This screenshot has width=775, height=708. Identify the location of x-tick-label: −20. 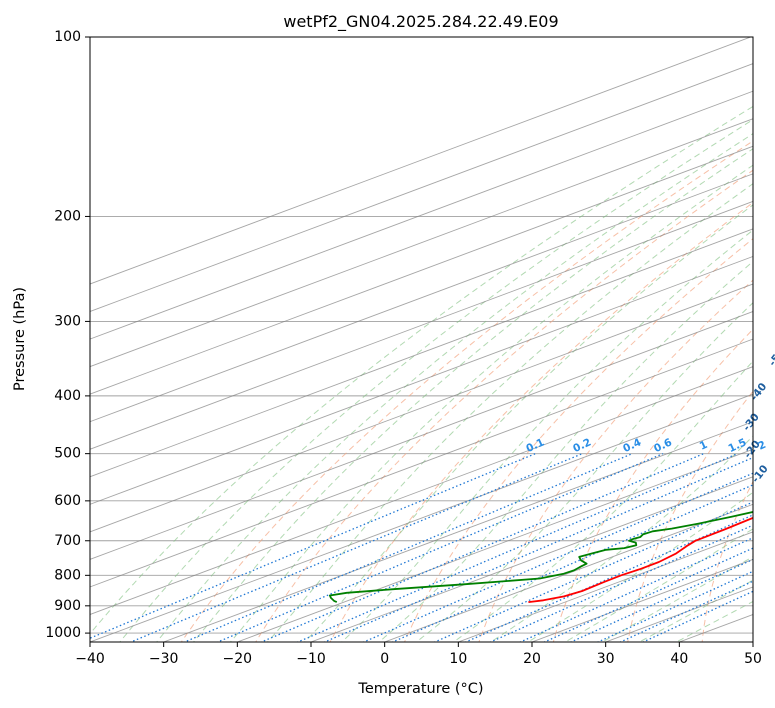
(238, 659).